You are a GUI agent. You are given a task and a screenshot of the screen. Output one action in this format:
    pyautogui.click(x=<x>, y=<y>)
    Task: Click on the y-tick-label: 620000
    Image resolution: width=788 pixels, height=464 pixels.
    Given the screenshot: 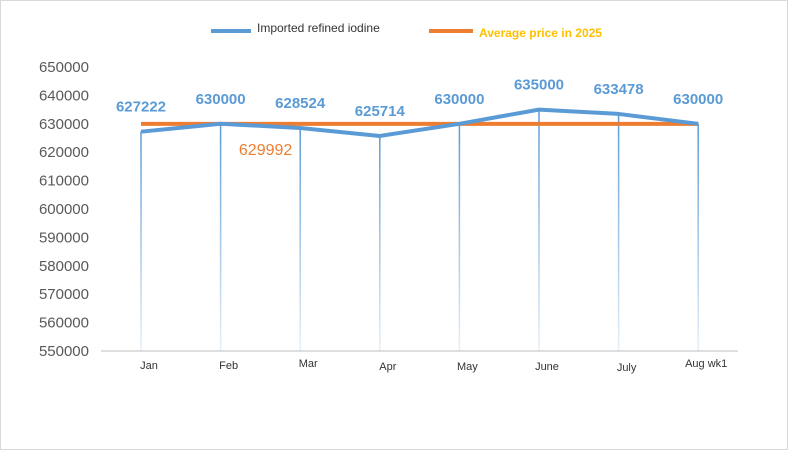 What is the action you would take?
    pyautogui.click(x=64, y=152)
    